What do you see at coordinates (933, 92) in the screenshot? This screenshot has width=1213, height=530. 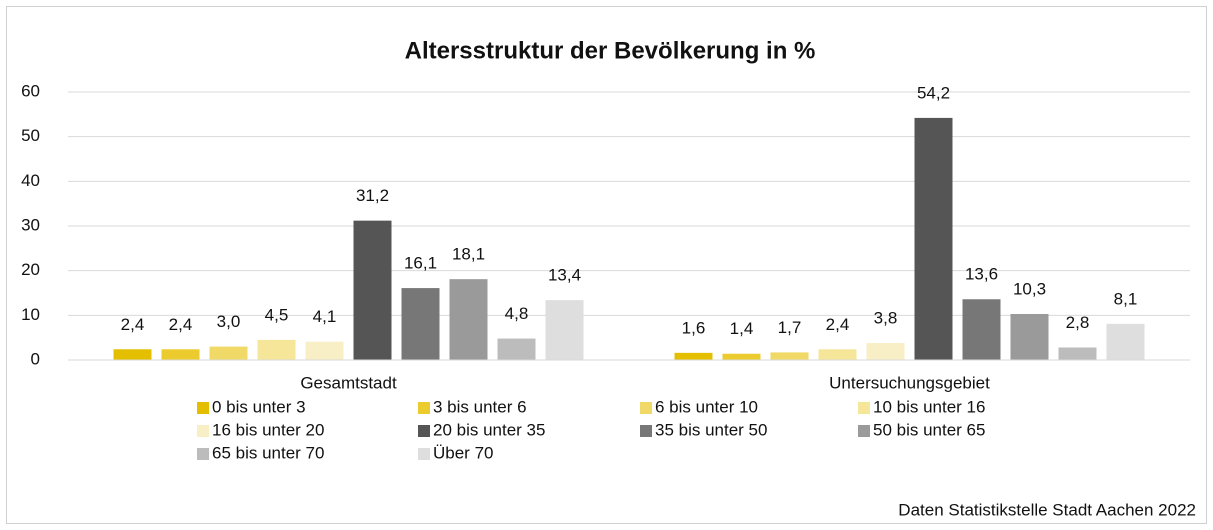 I see `data-label: 54,2` at bounding box center [933, 92].